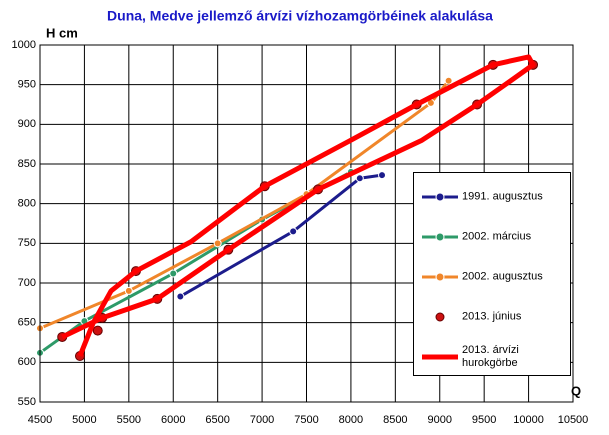 The image size is (609, 435). I want to click on legend-label: 2013. árvízi hurokgörbe, so click(490, 356).